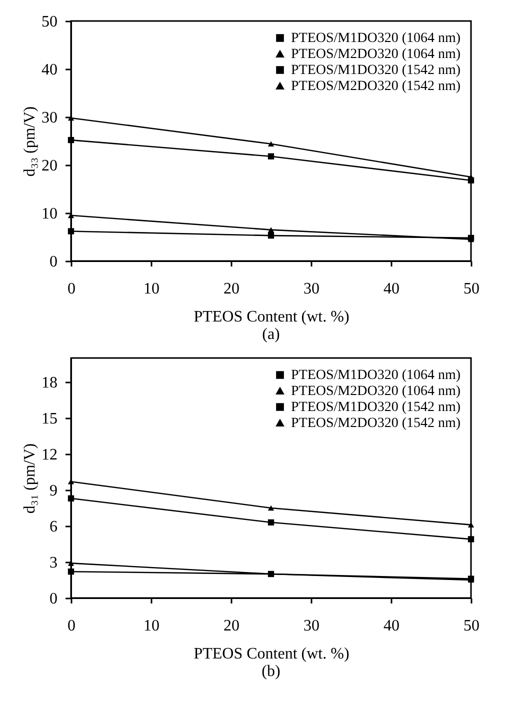 Image resolution: width=516 pixels, height=726 pixels. I want to click on y-tick-label: 12, so click(50, 455).